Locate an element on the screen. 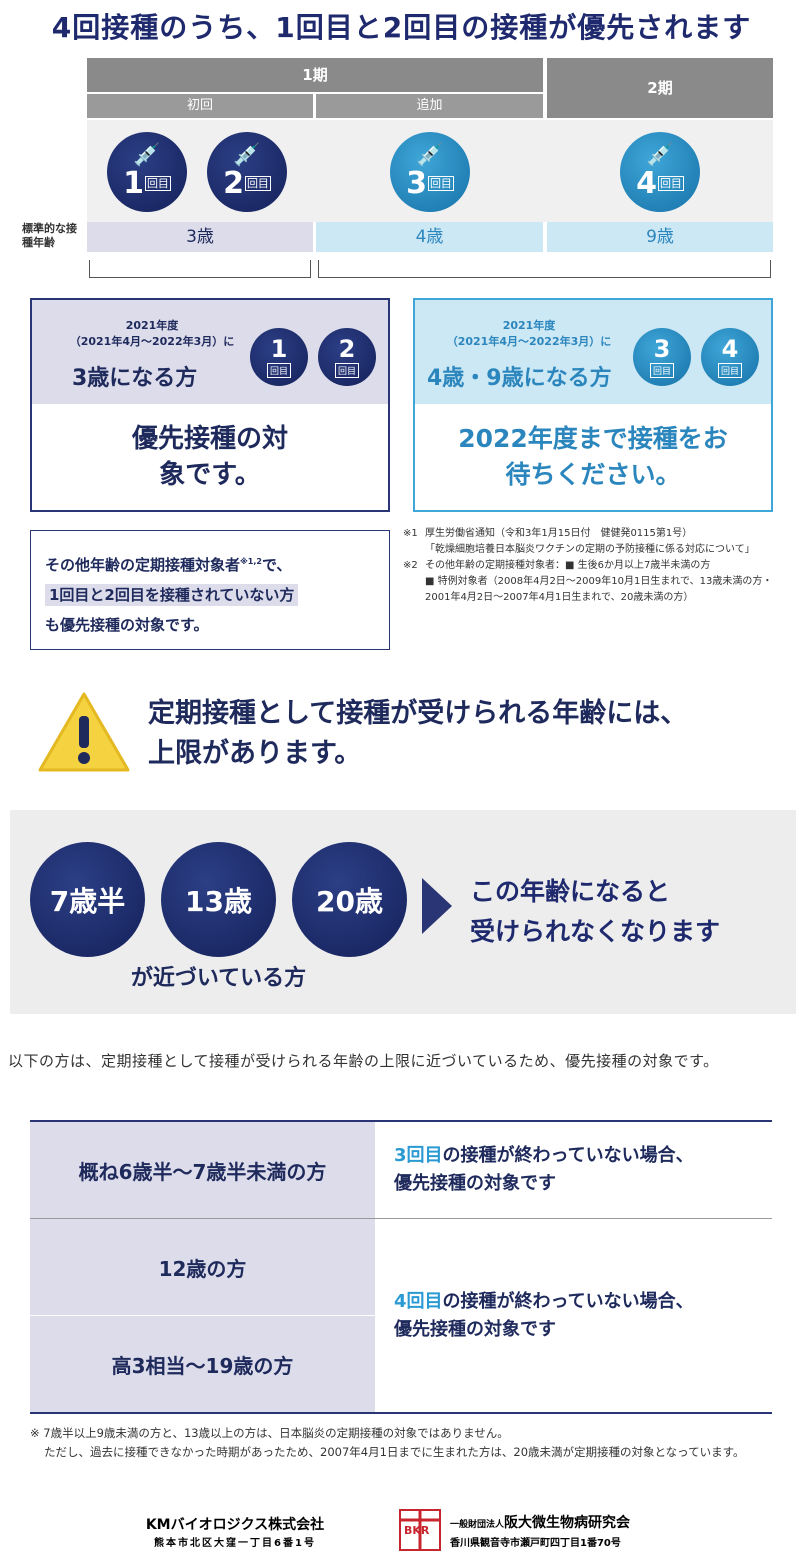 The height and width of the screenshot is (1558, 803). age-label: 標準的な接種年齢 is located at coordinates (49, 235).